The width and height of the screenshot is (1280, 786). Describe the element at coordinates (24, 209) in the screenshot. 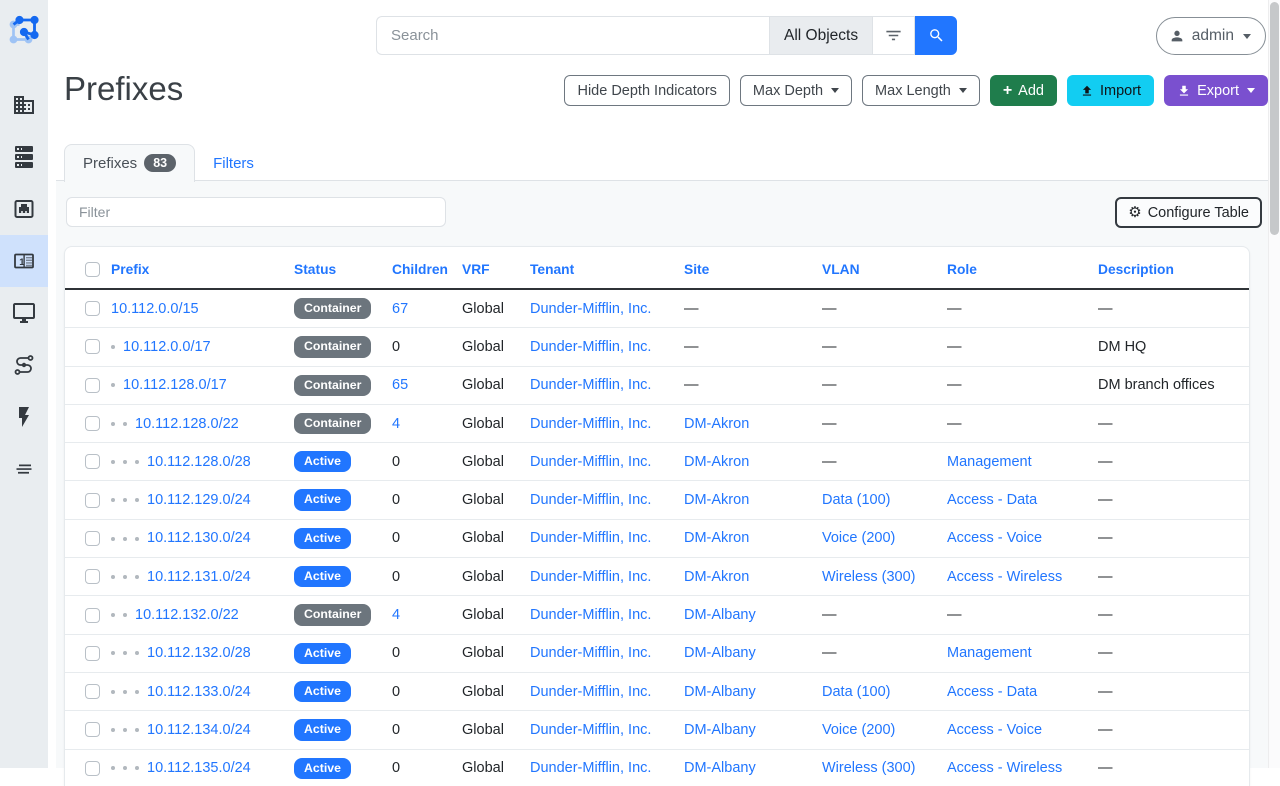

I see `sidebar-item-connections` at that location.